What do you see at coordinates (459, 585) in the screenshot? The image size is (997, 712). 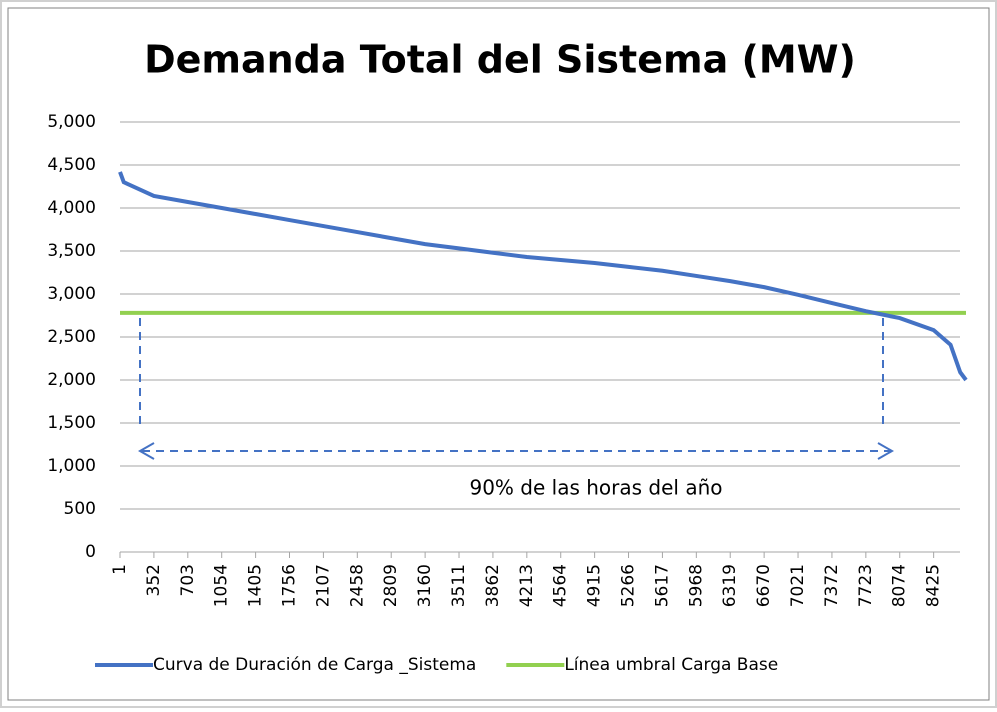 I see `x-tick-label: 3511` at bounding box center [459, 585].